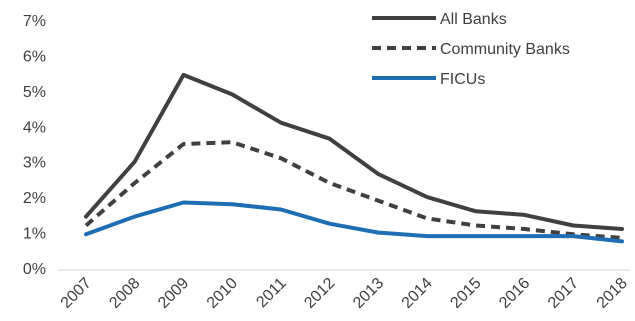 This screenshot has height=321, width=635. What do you see at coordinates (34, 56) in the screenshot?
I see `y-tick-label: 6%` at bounding box center [34, 56].